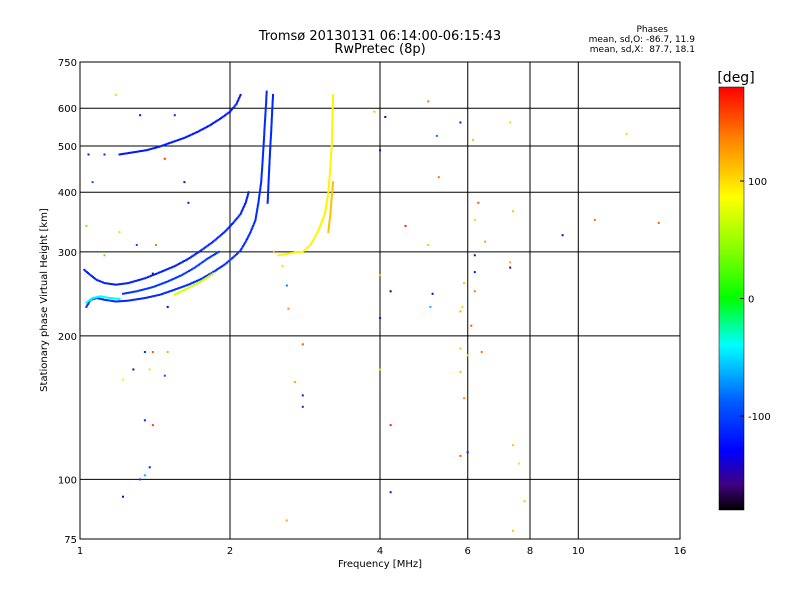  What do you see at coordinates (67, 253) in the screenshot?
I see `y-tick-label: 300` at bounding box center [67, 253].